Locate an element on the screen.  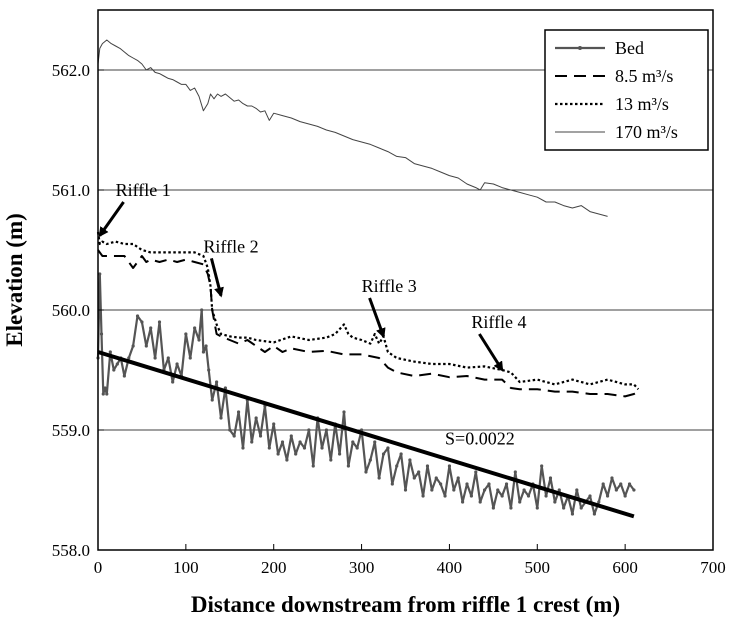
y-tick-label-1: 559.0 is located at coordinates (71, 430).